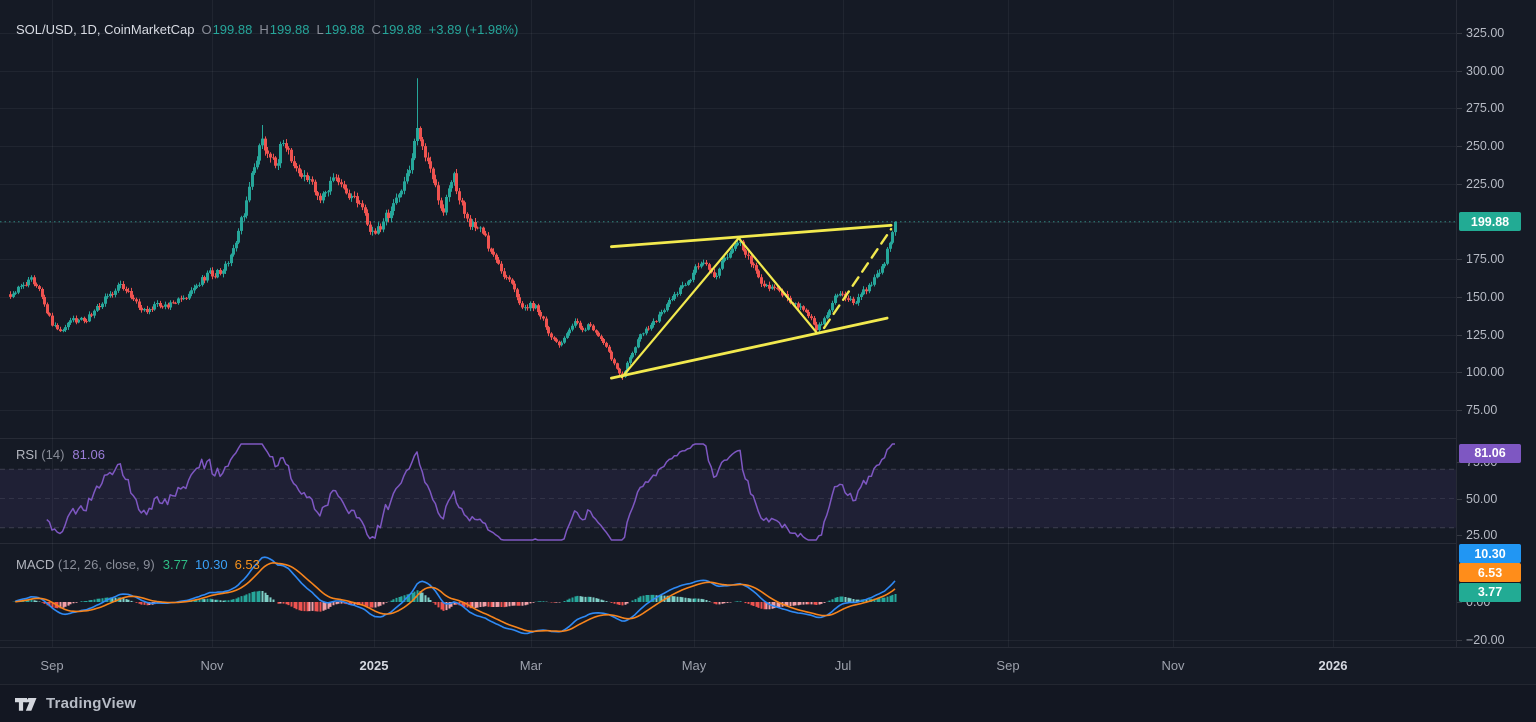  Describe the element at coordinates (694, 665) in the screenshot. I see `time-tick: May` at that location.